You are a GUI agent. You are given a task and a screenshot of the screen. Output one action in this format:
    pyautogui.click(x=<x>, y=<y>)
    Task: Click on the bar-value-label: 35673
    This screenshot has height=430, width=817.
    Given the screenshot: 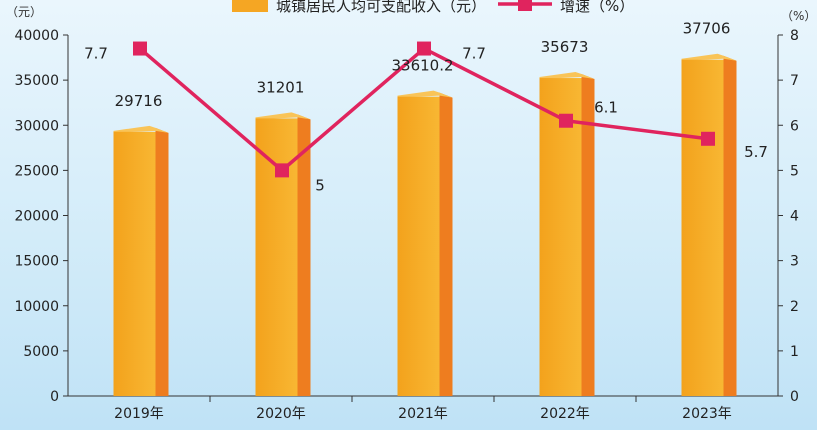 What is the action you would take?
    pyautogui.click(x=565, y=47)
    